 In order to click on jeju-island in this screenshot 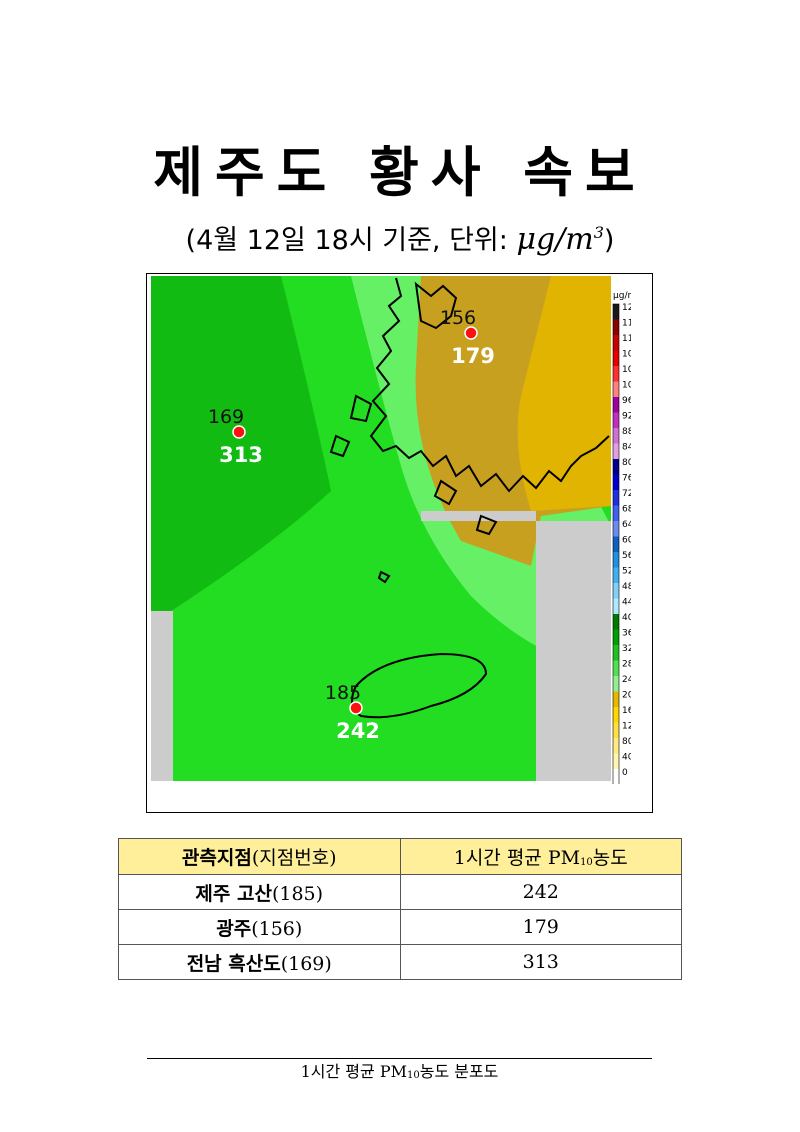, I will do `click(419, 685)`.